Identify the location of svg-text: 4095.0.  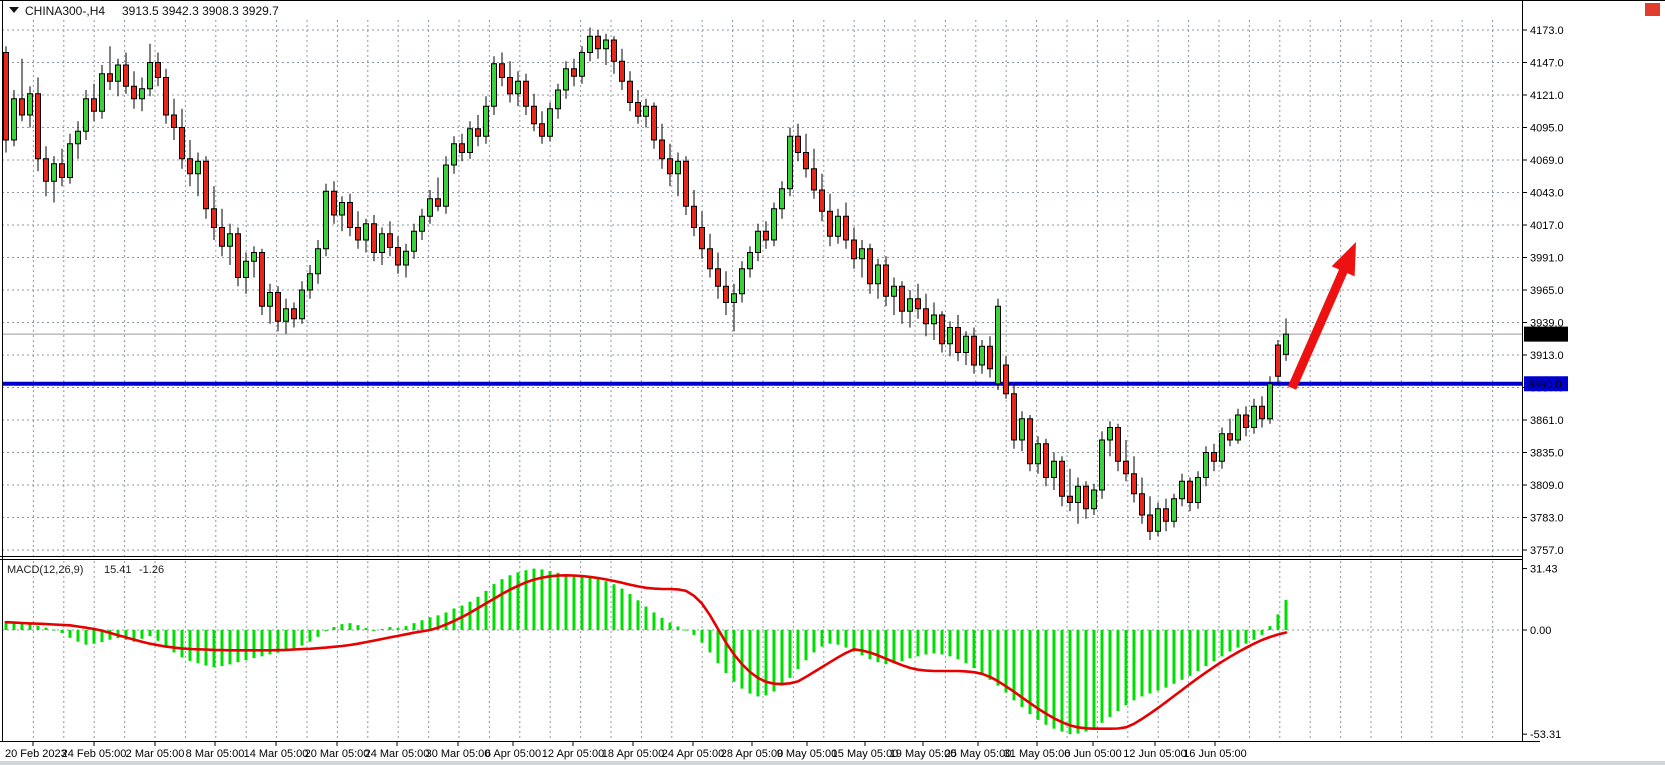
(1547, 129).